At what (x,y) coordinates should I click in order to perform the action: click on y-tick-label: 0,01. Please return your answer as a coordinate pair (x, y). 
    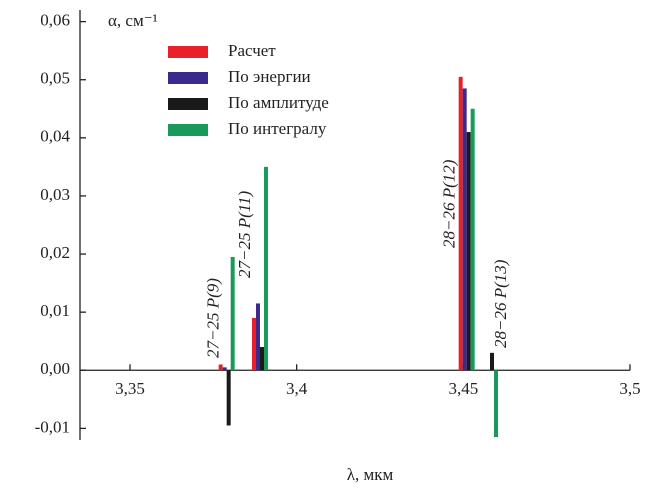
    Looking at the image, I should click on (55, 310).